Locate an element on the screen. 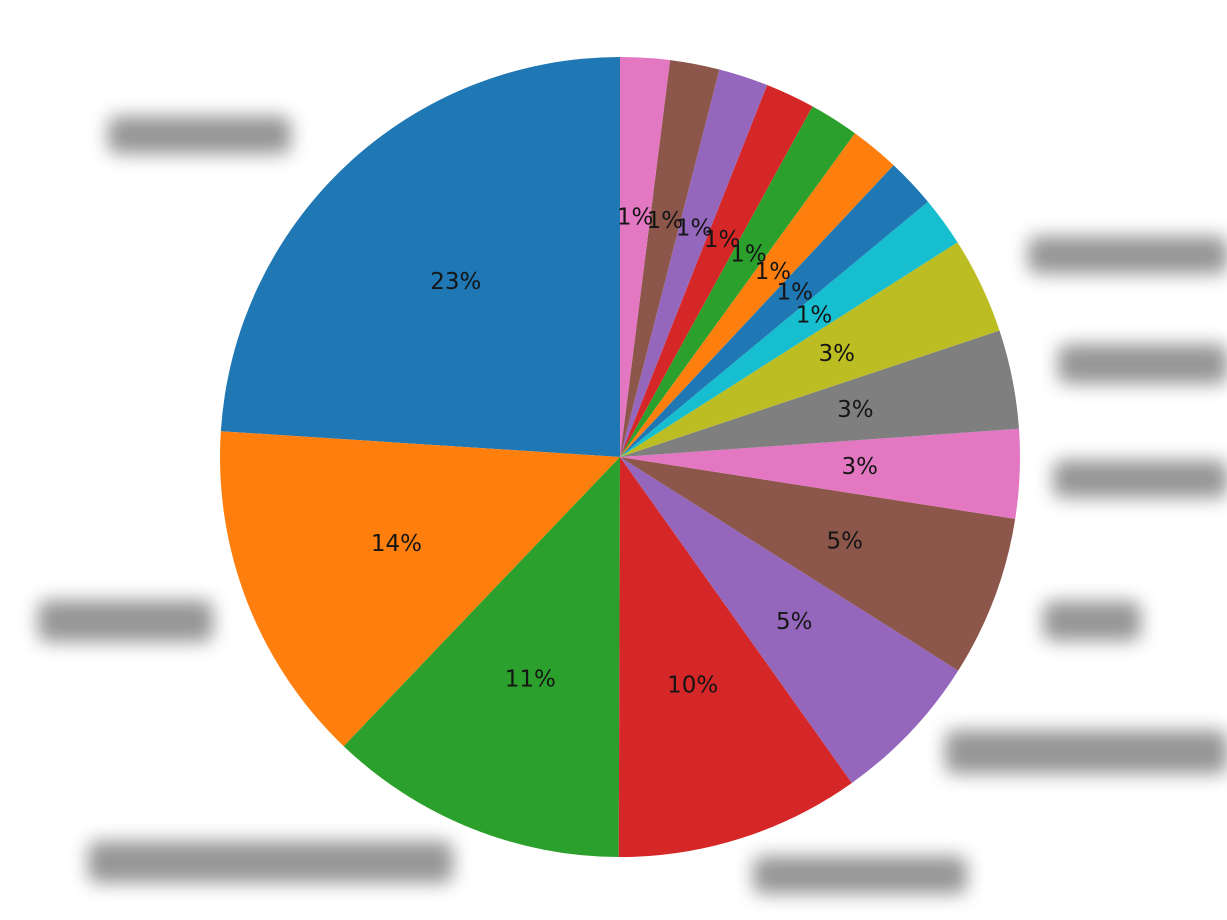 The width and height of the screenshot is (1227, 920). pie-slice-red-10% is located at coordinates (735, 657).